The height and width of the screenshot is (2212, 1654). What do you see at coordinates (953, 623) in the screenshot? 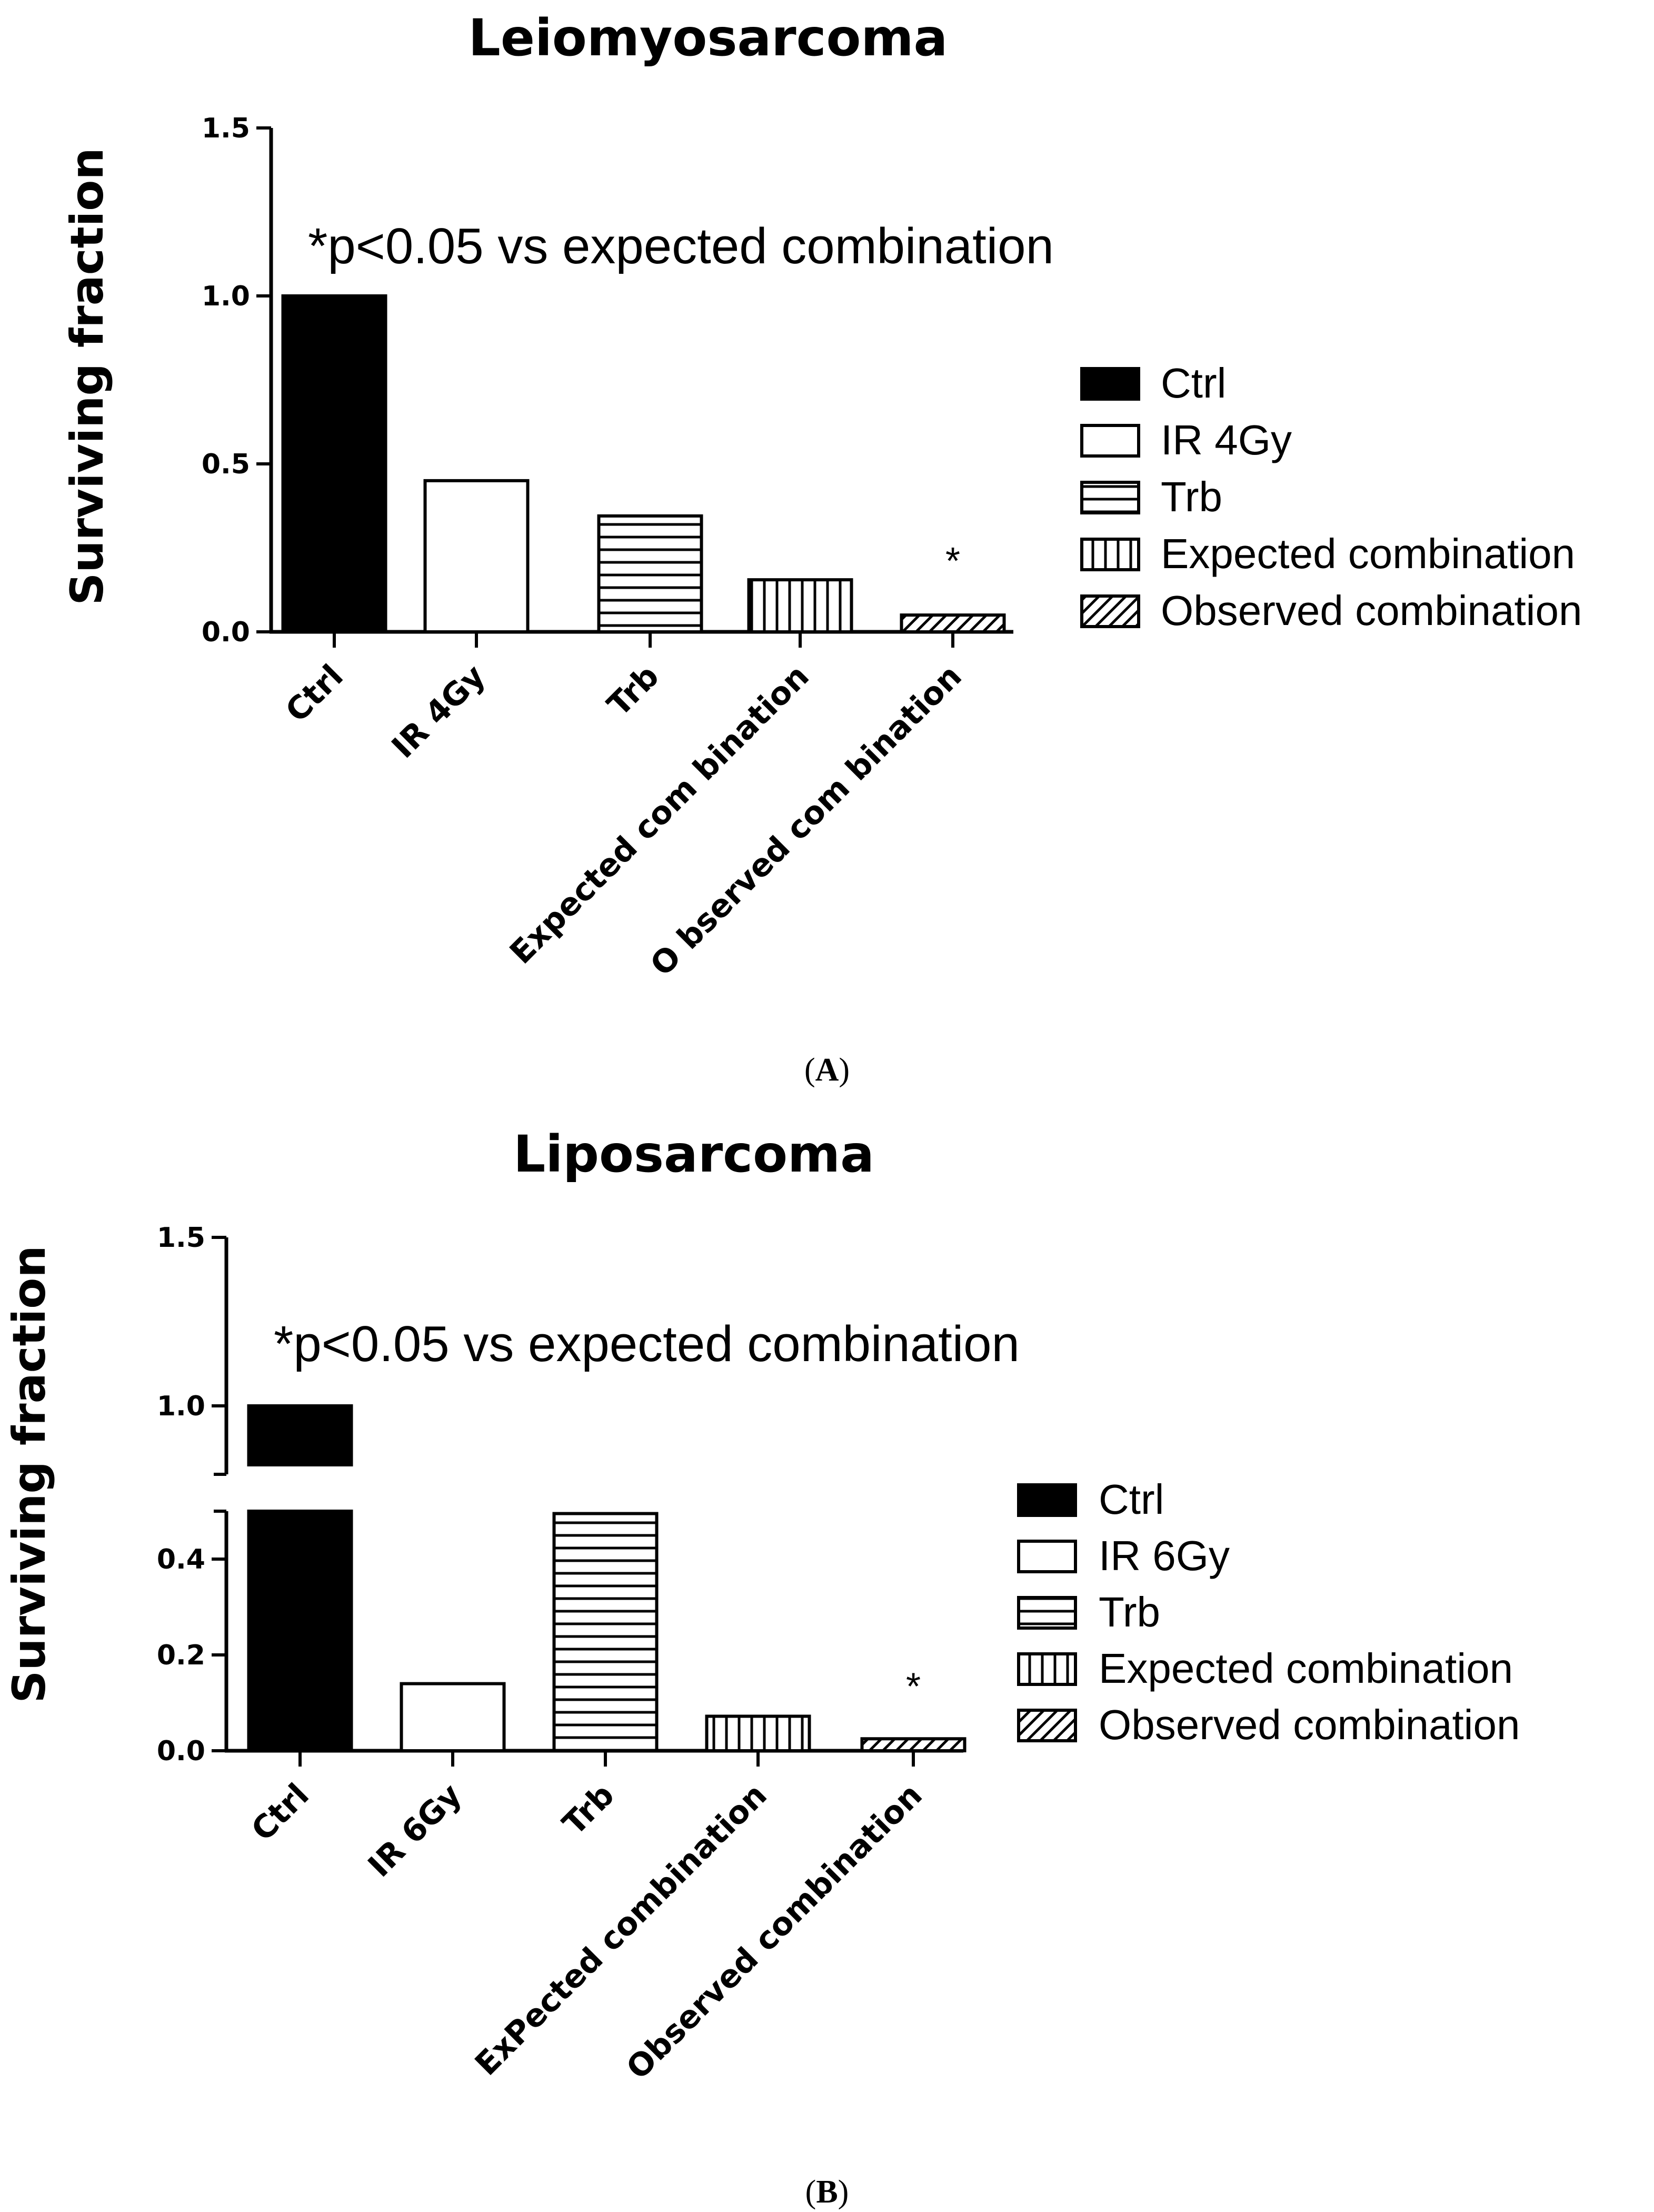
I see `bar-o-bserved-com-bination` at bounding box center [953, 623].